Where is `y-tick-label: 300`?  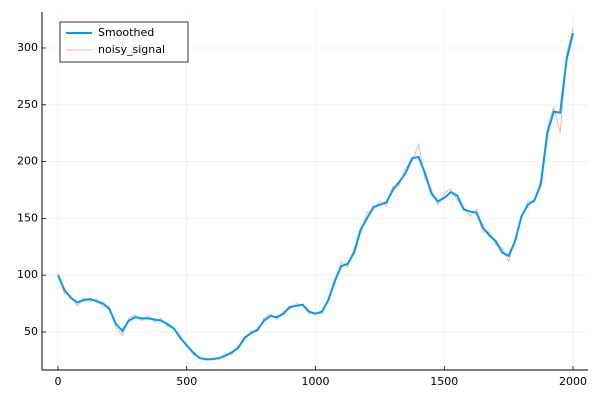
y-tick-label: 300 is located at coordinates (27, 47).